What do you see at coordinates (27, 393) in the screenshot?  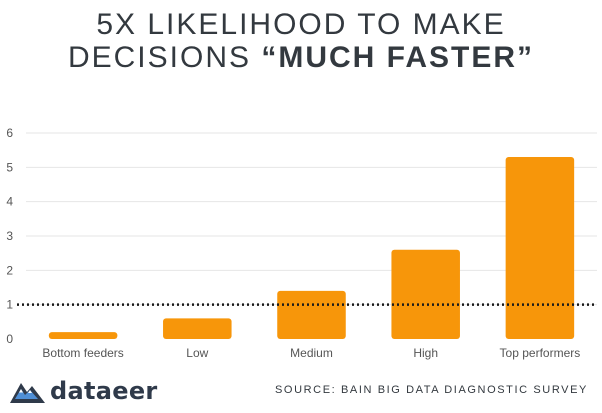 I see `mountain-logo-icon` at bounding box center [27, 393].